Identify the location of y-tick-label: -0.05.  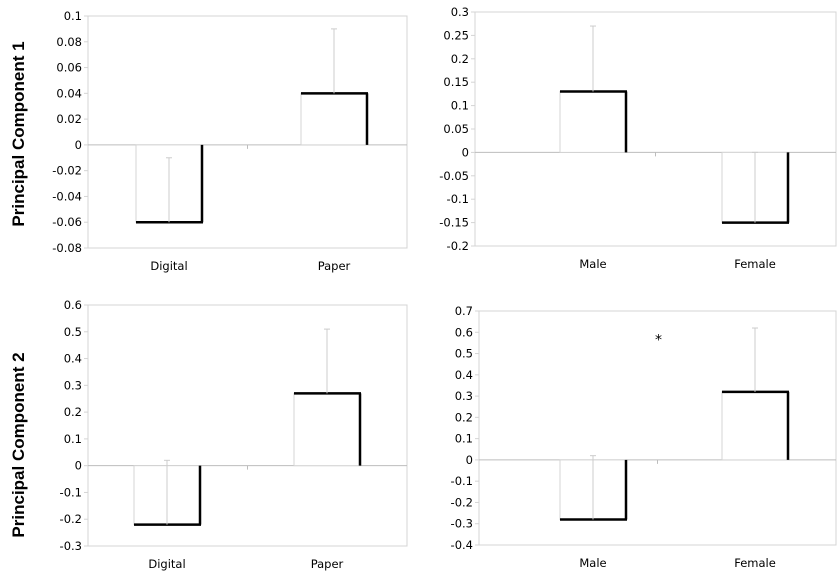
(454, 176).